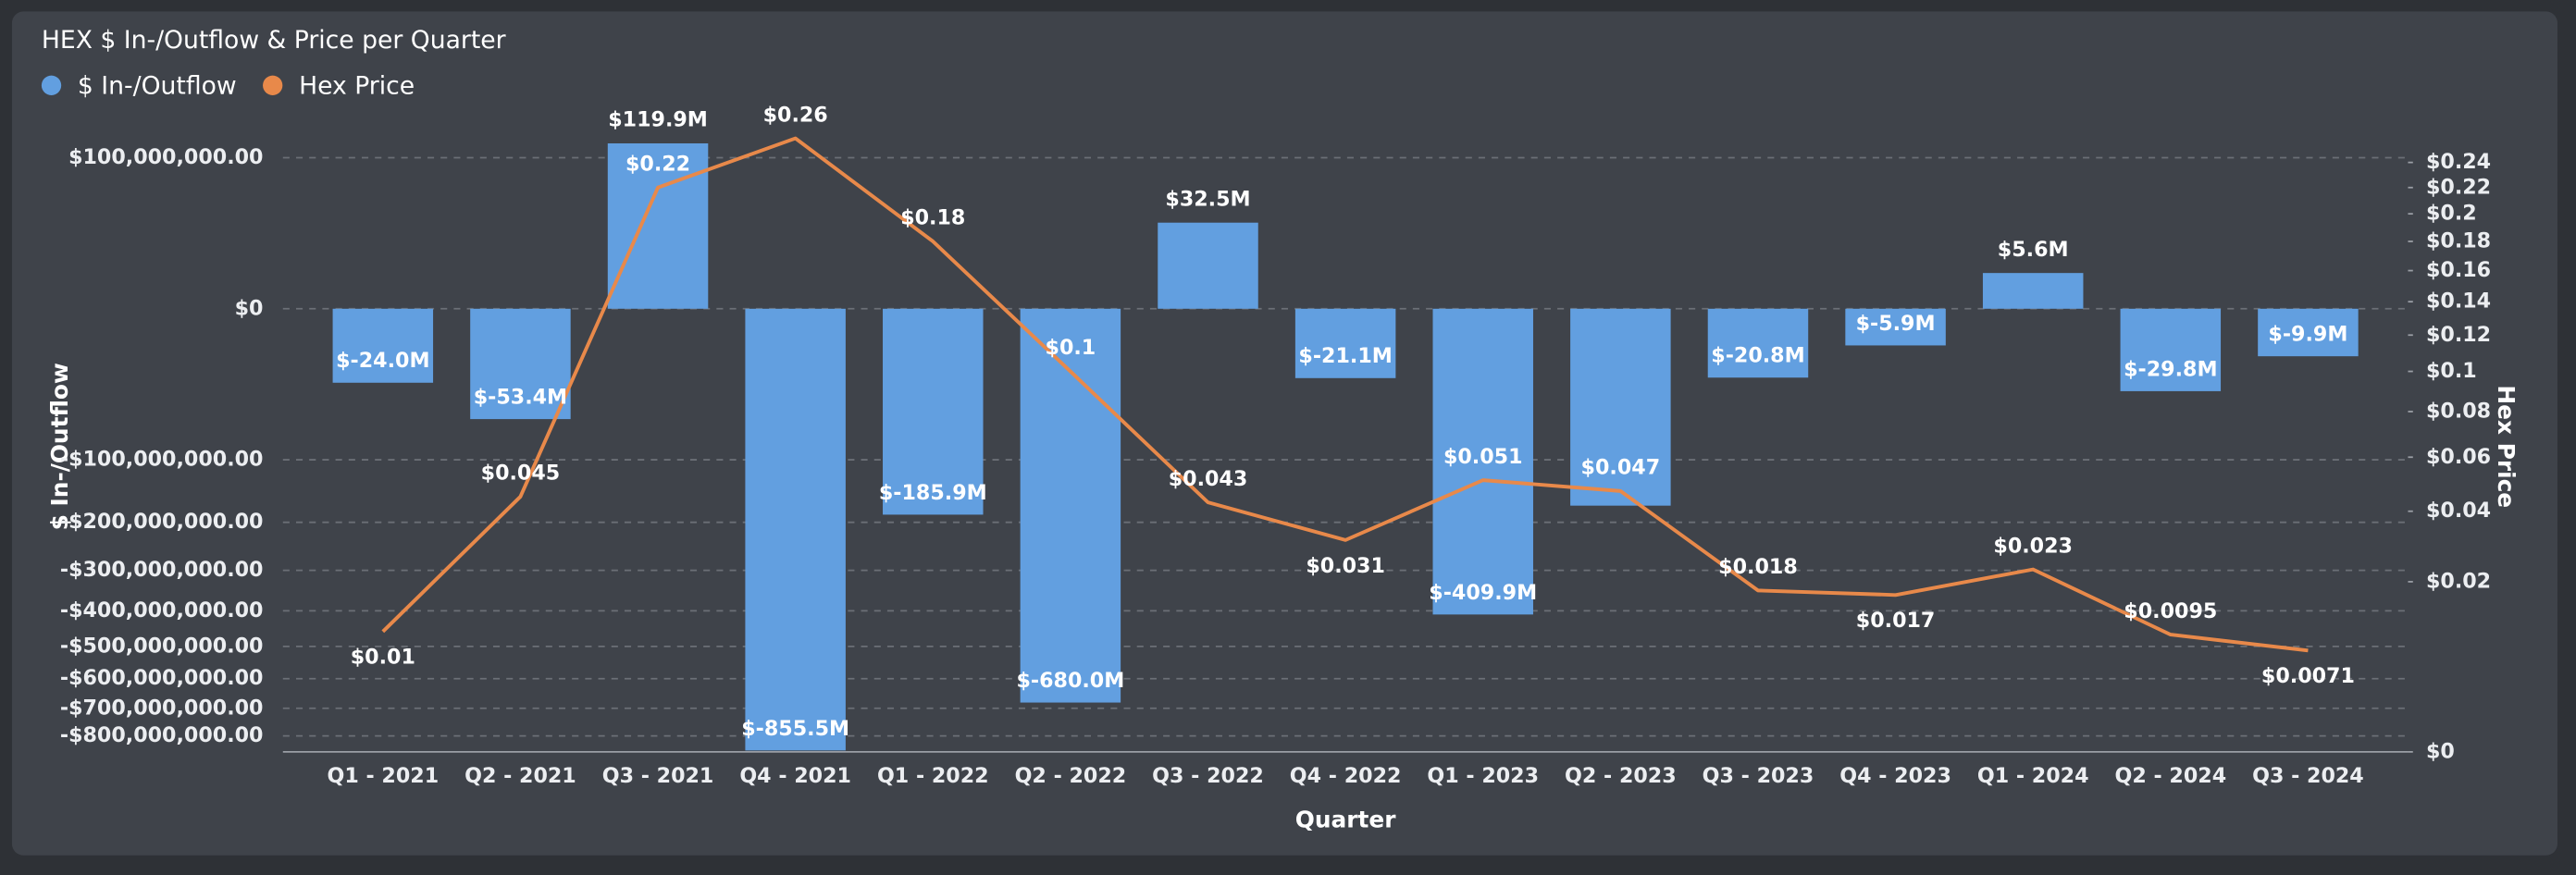  What do you see at coordinates (2452, 214) in the screenshot?
I see `y2-tick-label: $0.2` at bounding box center [2452, 214].